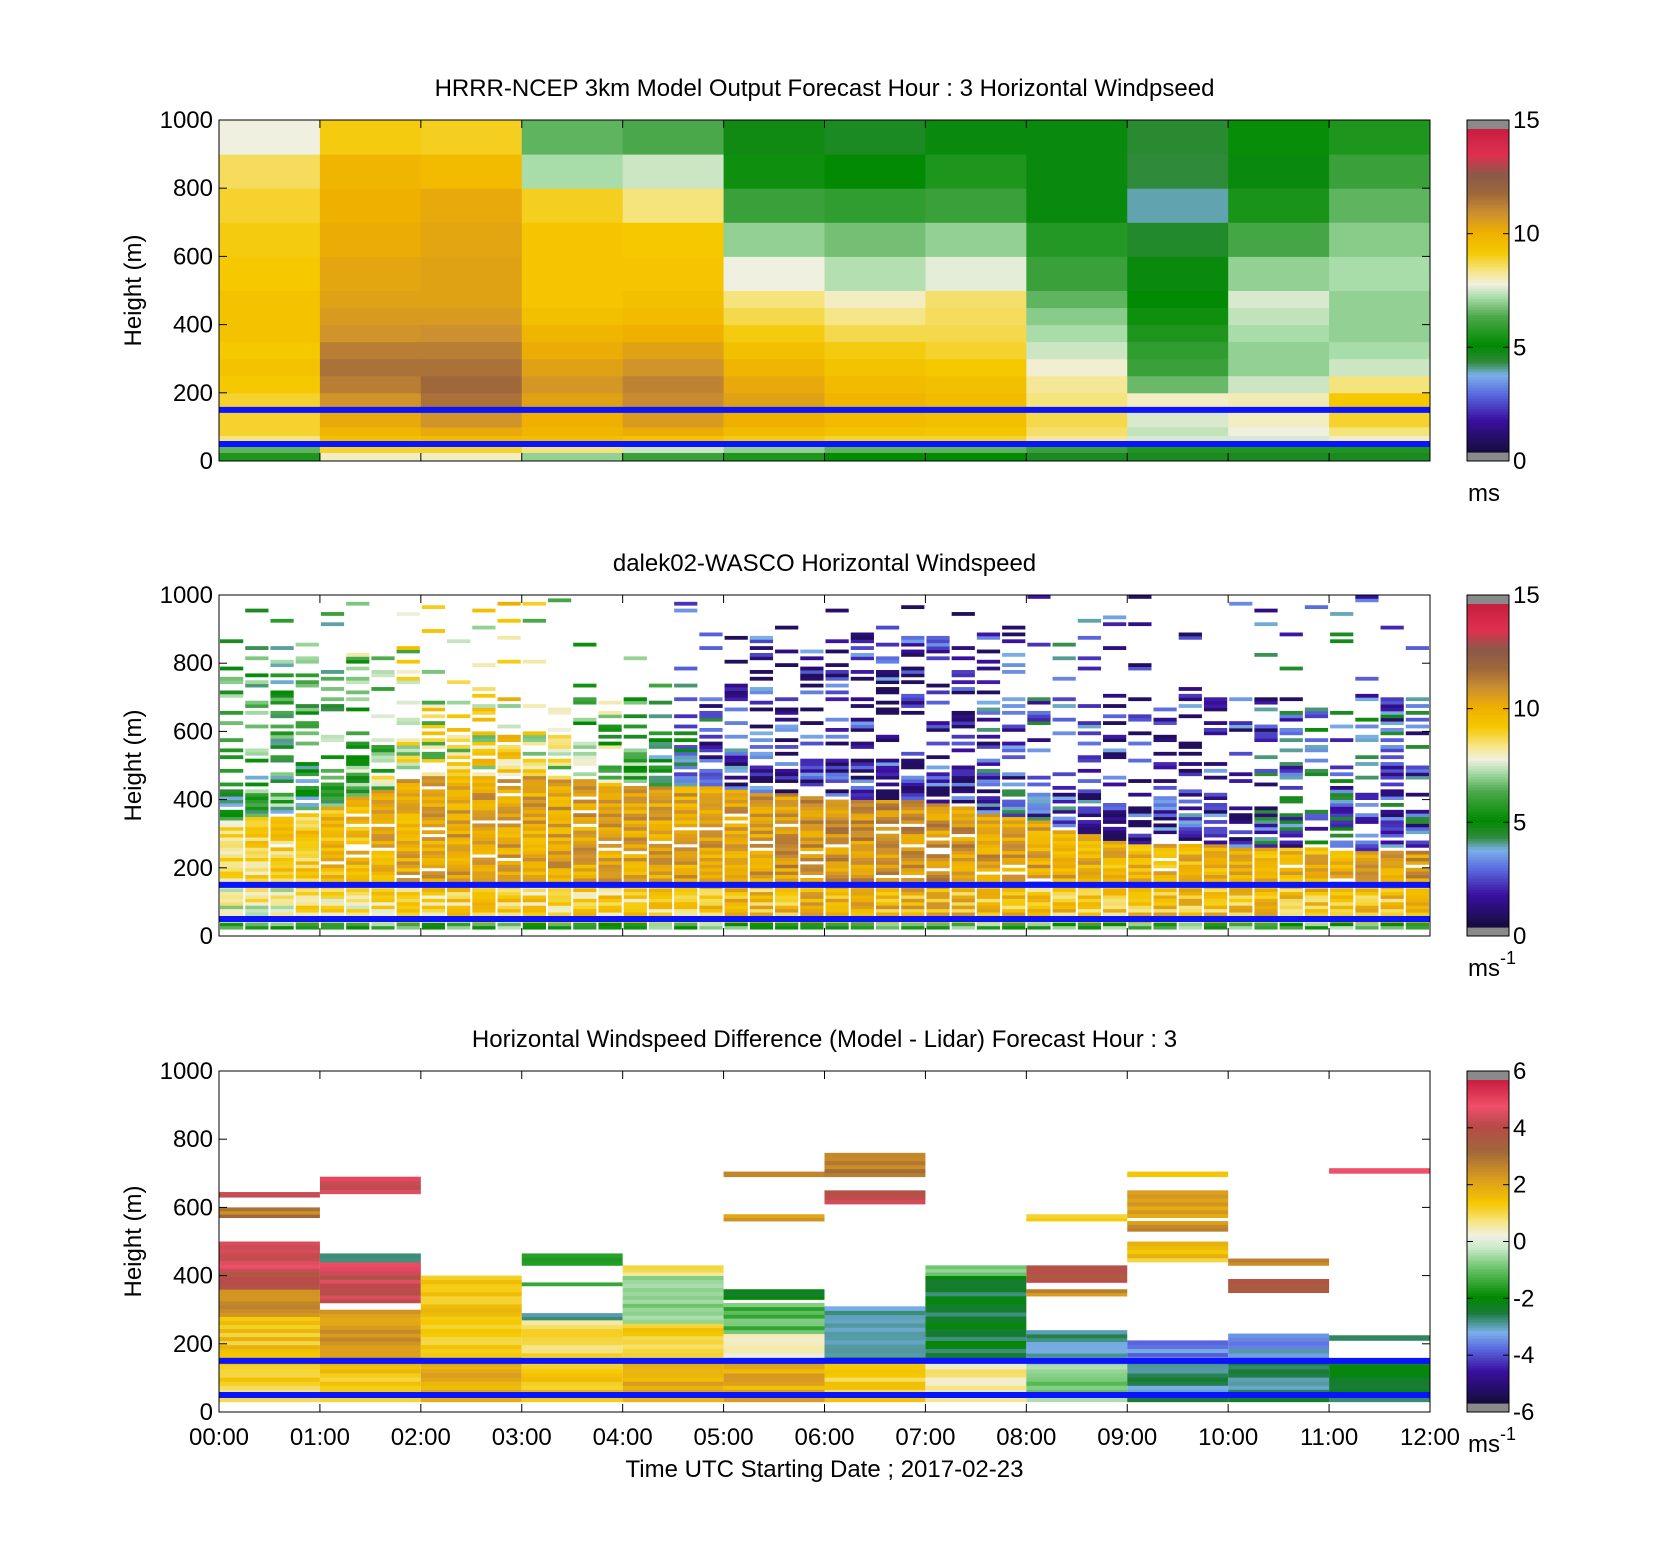 The image size is (1680, 1561). Describe the element at coordinates (1488, 456) in the screenshot. I see `colorbar-cap` at that location.